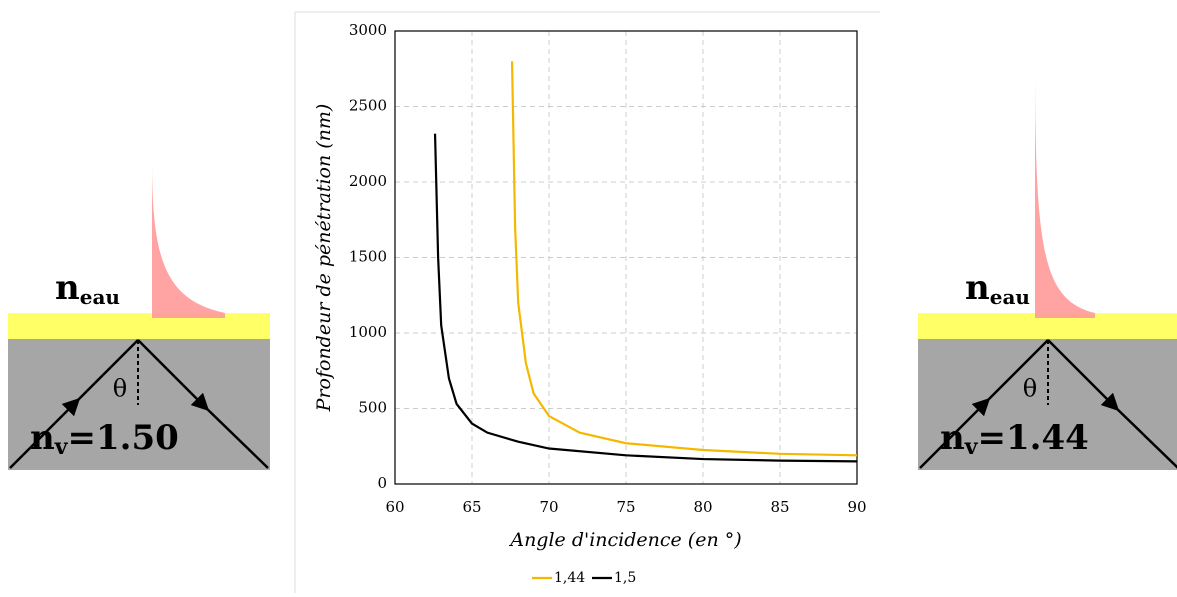 Image resolution: width=1177 pixels, height=597 pixels. I want to click on legend-label: 1,5, so click(625, 578).